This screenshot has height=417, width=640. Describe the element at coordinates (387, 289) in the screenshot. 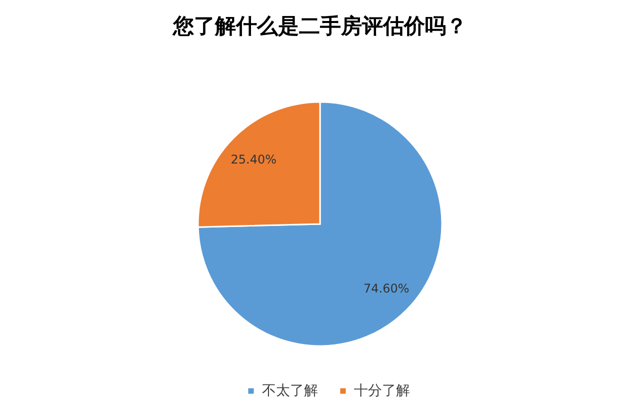

I see `data-label: 74.60%` at that location.